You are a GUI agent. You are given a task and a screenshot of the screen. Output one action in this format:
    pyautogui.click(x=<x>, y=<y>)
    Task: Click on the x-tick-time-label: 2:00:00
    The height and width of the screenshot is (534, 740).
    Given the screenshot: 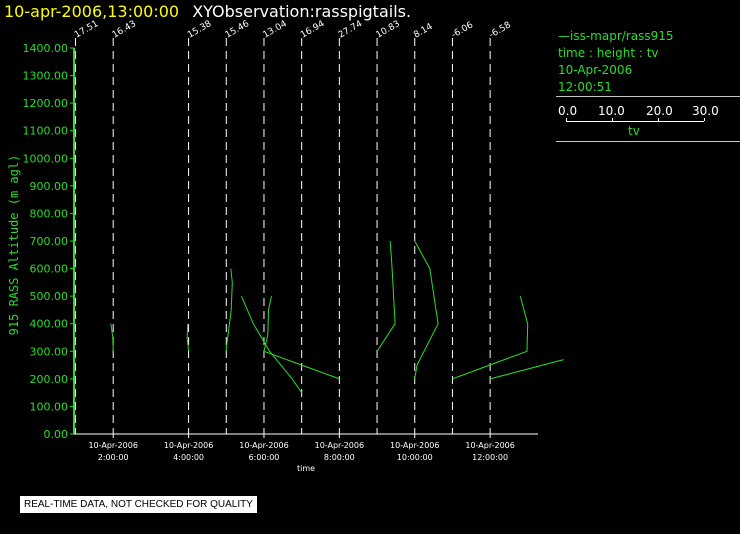 What is the action you would take?
    pyautogui.click(x=113, y=457)
    